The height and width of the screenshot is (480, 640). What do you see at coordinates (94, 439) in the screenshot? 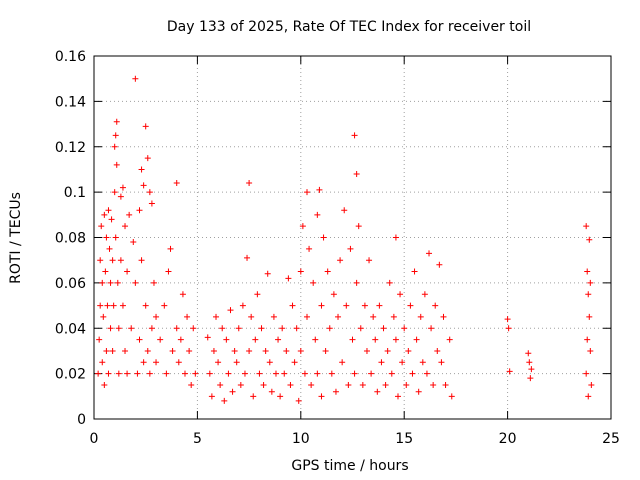
I see `x-tick-label: 0` at bounding box center [94, 439].